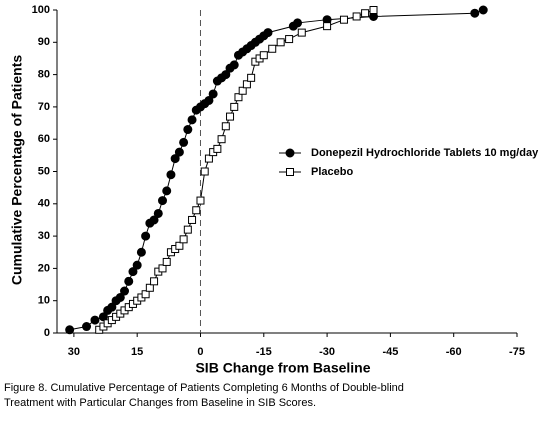 The width and height of the screenshot is (552, 422). Describe the element at coordinates (44, 42) in the screenshot. I see `y-tick-label: 90` at that location.